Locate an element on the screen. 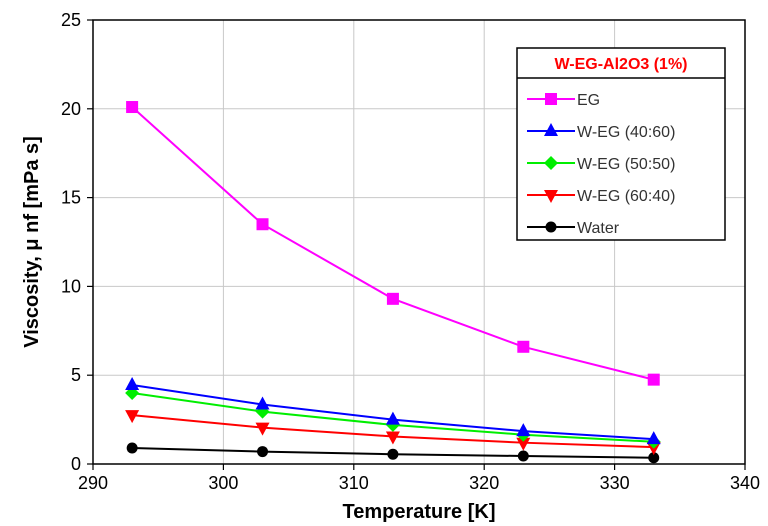 The image size is (768, 526). y-tick-label: 15 is located at coordinates (71, 198).